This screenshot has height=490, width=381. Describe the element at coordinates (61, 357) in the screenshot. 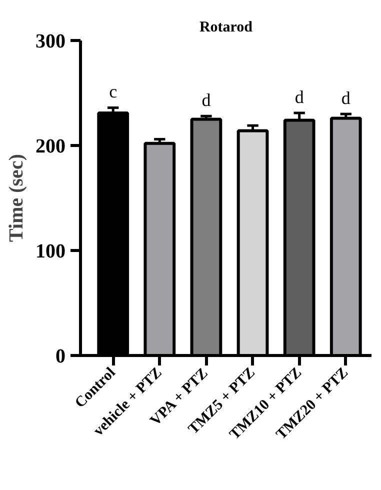

I see `y-tick-label: 0` at that location.